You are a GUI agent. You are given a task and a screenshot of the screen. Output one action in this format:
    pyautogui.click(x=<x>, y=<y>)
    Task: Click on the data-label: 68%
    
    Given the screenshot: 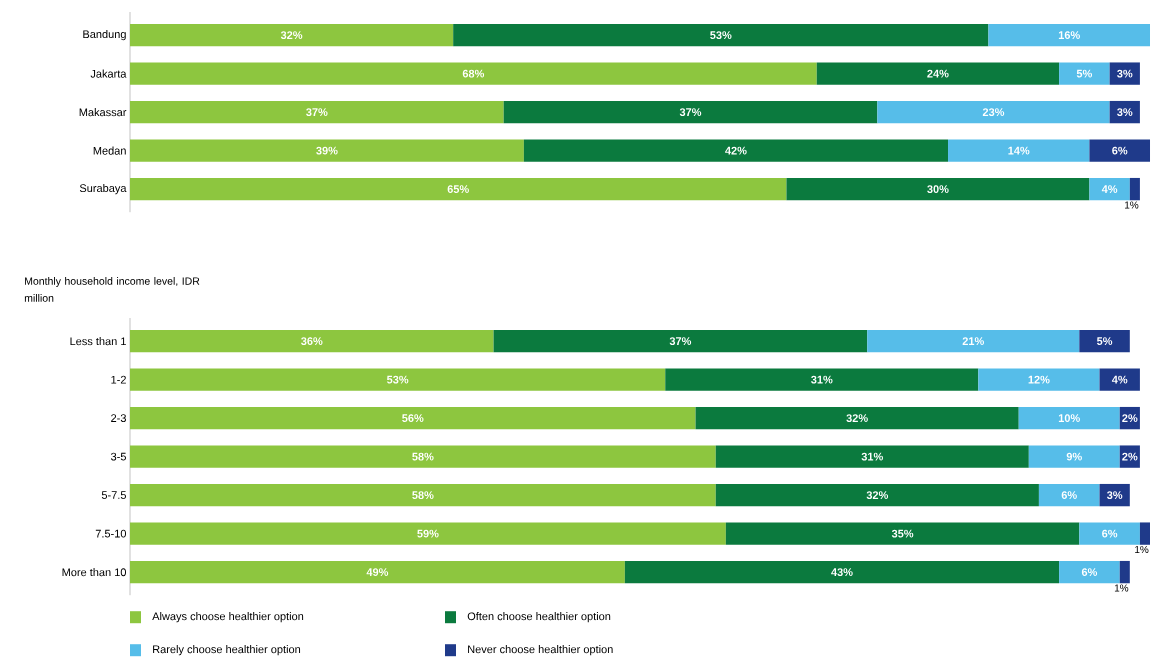 What is the action you would take?
    pyautogui.click(x=473, y=73)
    